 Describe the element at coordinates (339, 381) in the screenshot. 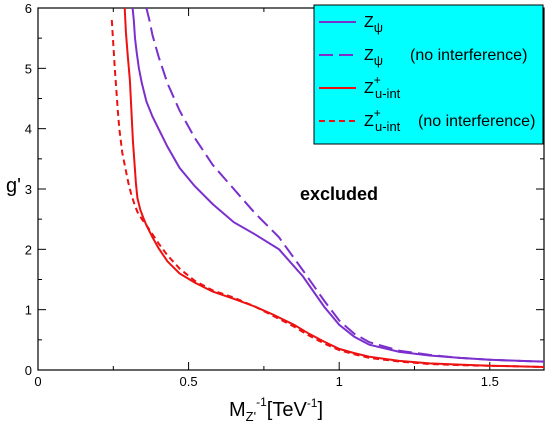

I see `x-tick-label: 1` at that location.